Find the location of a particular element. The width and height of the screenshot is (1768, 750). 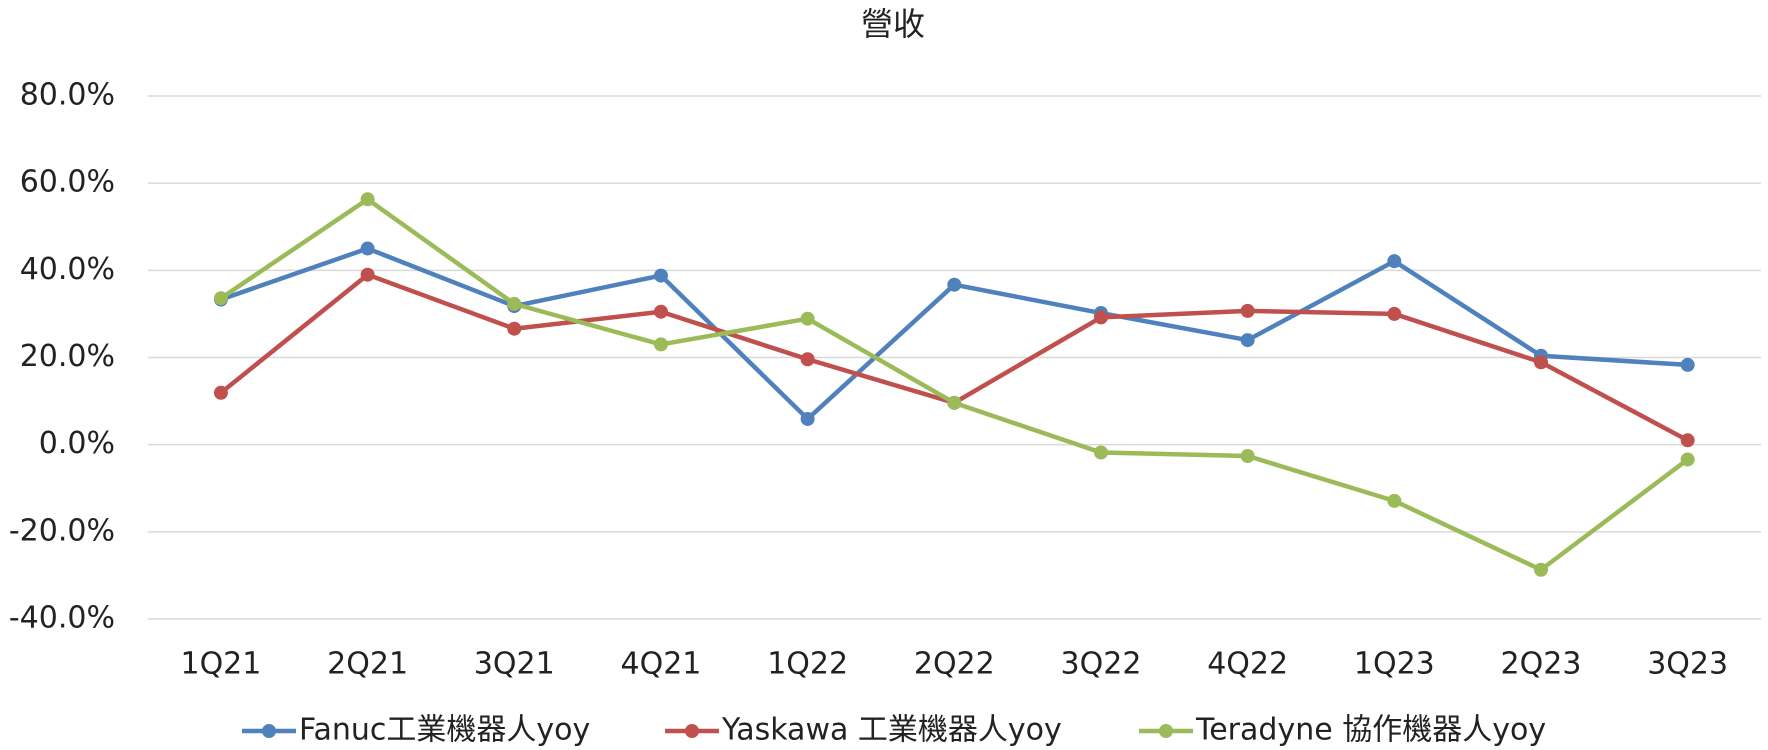

legend-label: Yaskawa 工業機器人yoy is located at coordinates (891, 730).